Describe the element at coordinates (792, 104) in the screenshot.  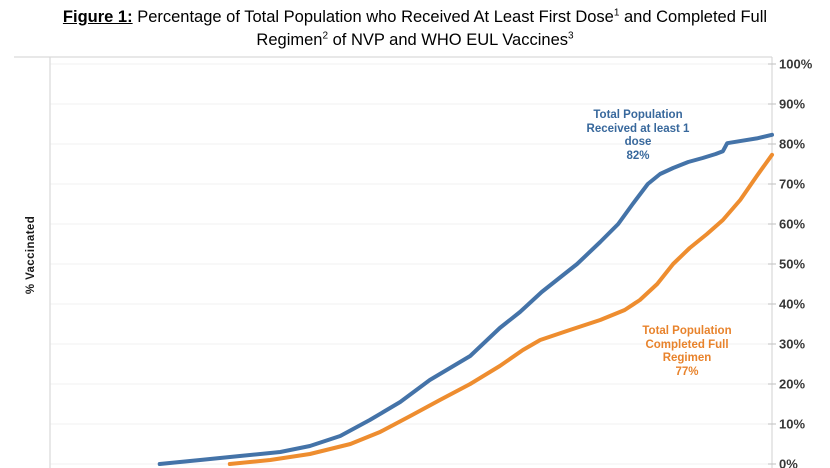
I see `y-tick-label: 90%` at that location.